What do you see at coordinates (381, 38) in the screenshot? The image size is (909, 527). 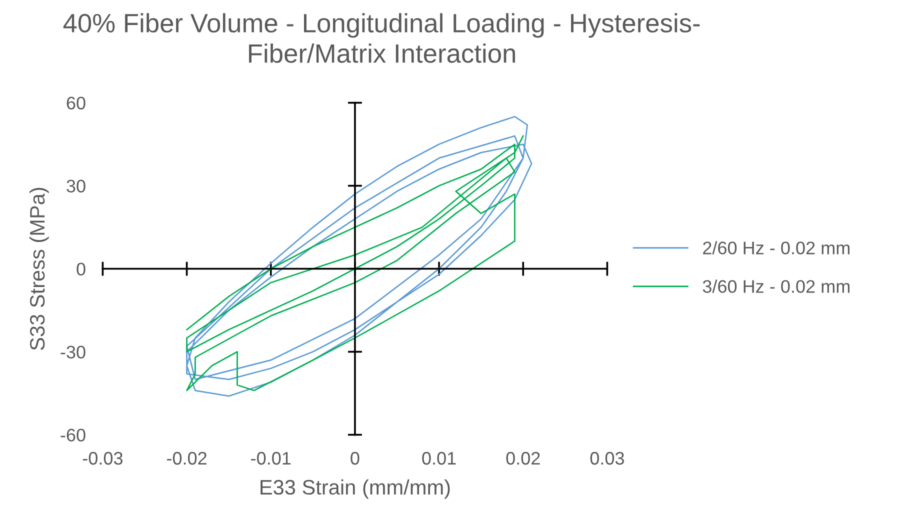 I see `chart-title: 40% Fiber Volume - Longitudinal Loading - Hysteresis- Fiber/Matrix Interaction` at bounding box center [381, 38].